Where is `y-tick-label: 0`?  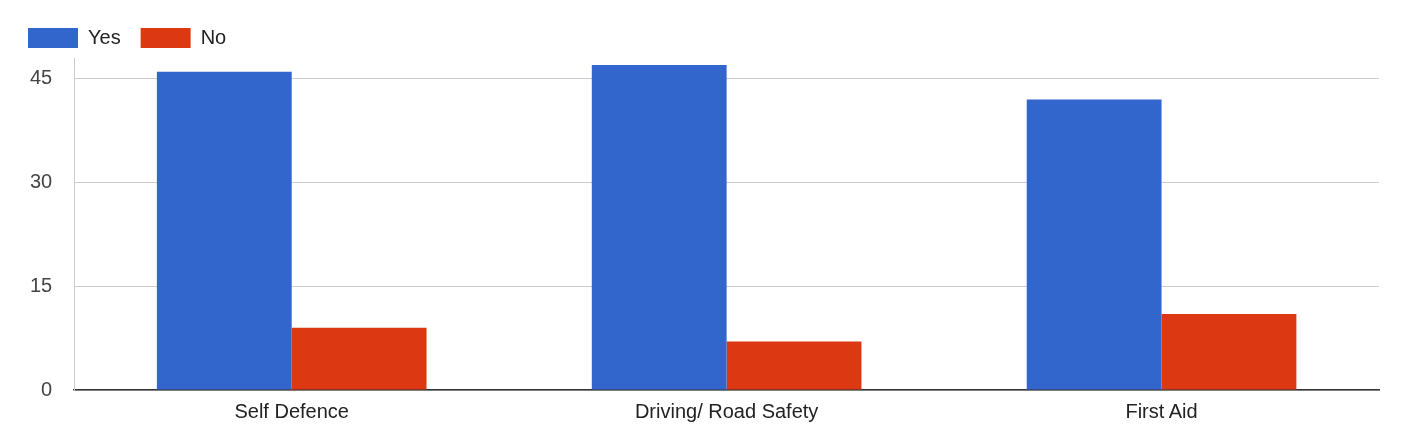 y-tick-label: 0 is located at coordinates (47, 388).